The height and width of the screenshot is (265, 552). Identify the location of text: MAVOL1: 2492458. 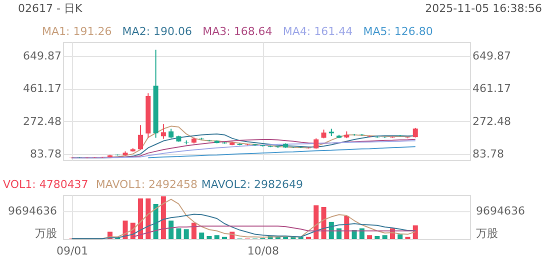
(147, 184).